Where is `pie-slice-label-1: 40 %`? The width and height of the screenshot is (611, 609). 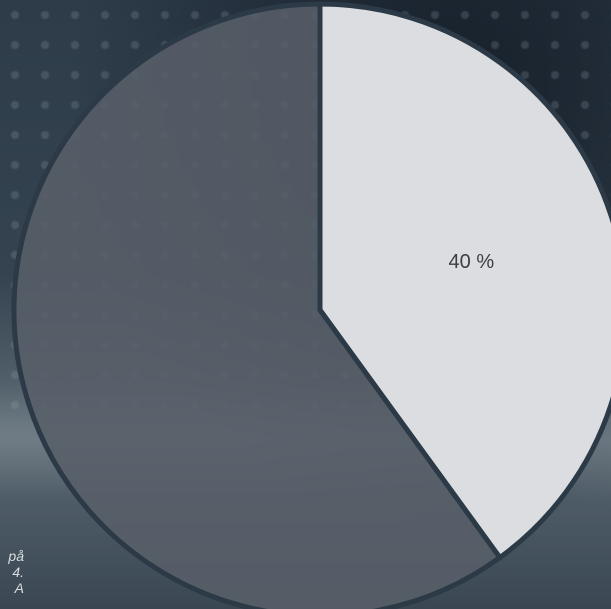 pie-slice-label-1: 40 % is located at coordinates (472, 262).